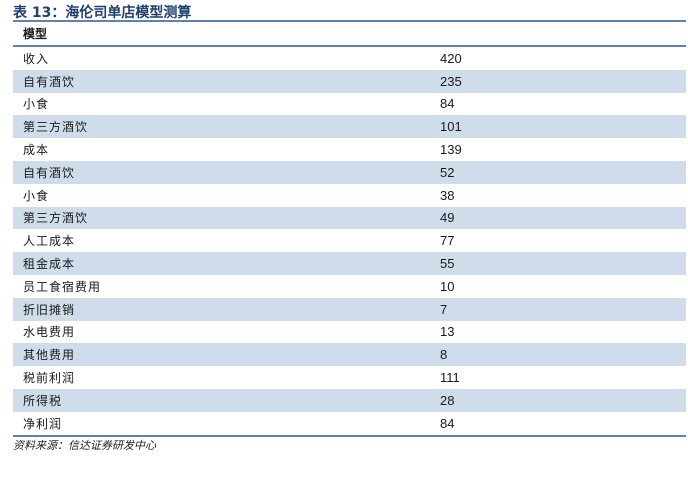 The width and height of the screenshot is (688, 480). I want to click on row-label: 所得税, so click(43, 400).